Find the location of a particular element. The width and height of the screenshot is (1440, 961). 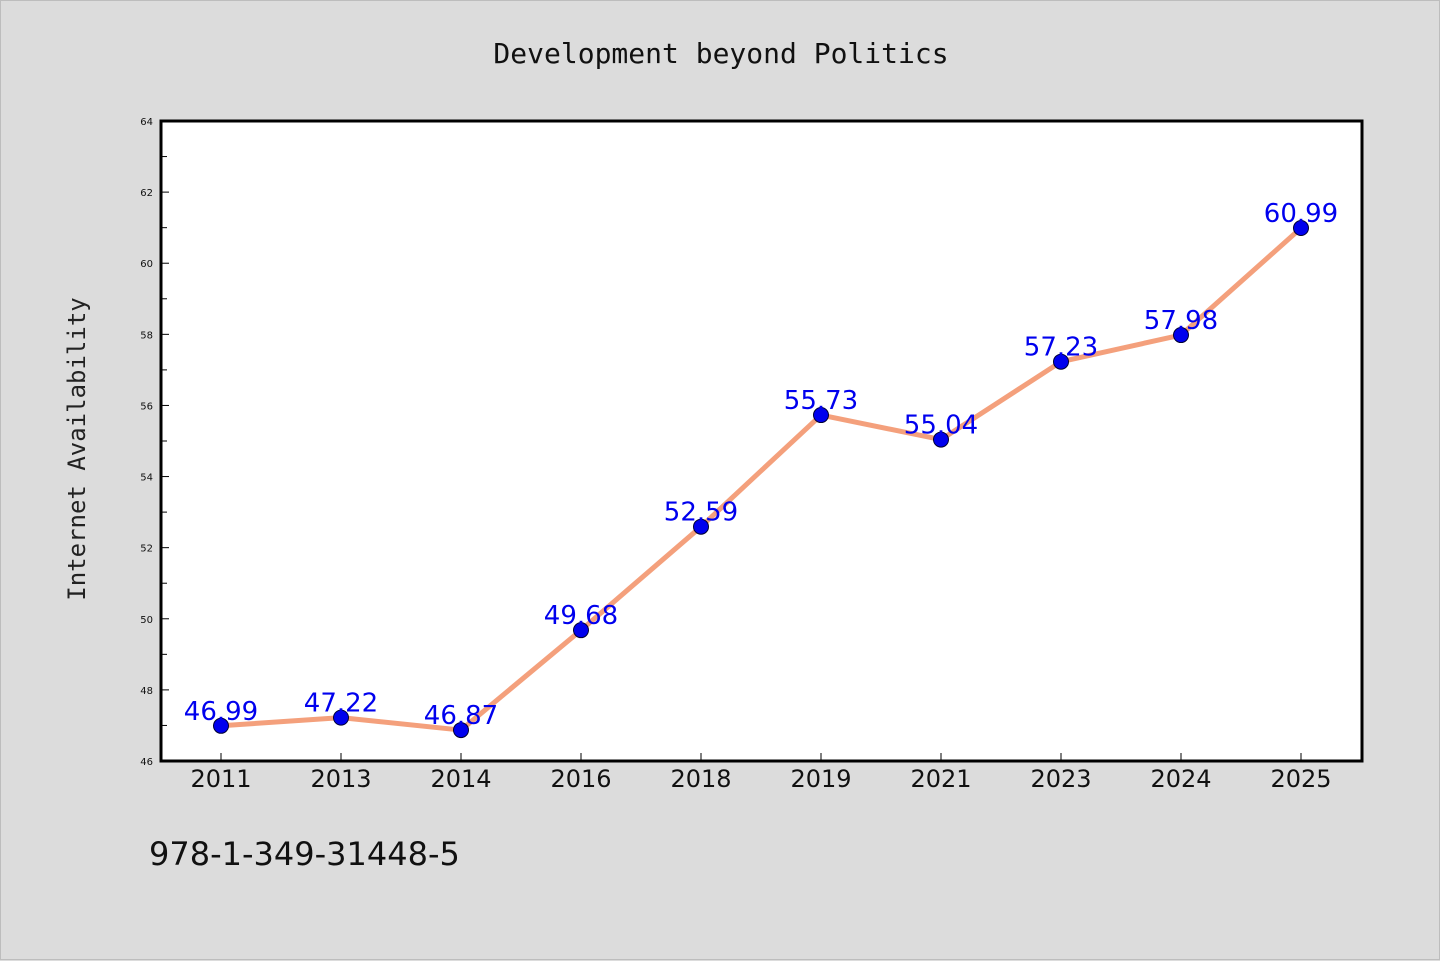

x-tick-label: 2011 is located at coordinates (220, 779).